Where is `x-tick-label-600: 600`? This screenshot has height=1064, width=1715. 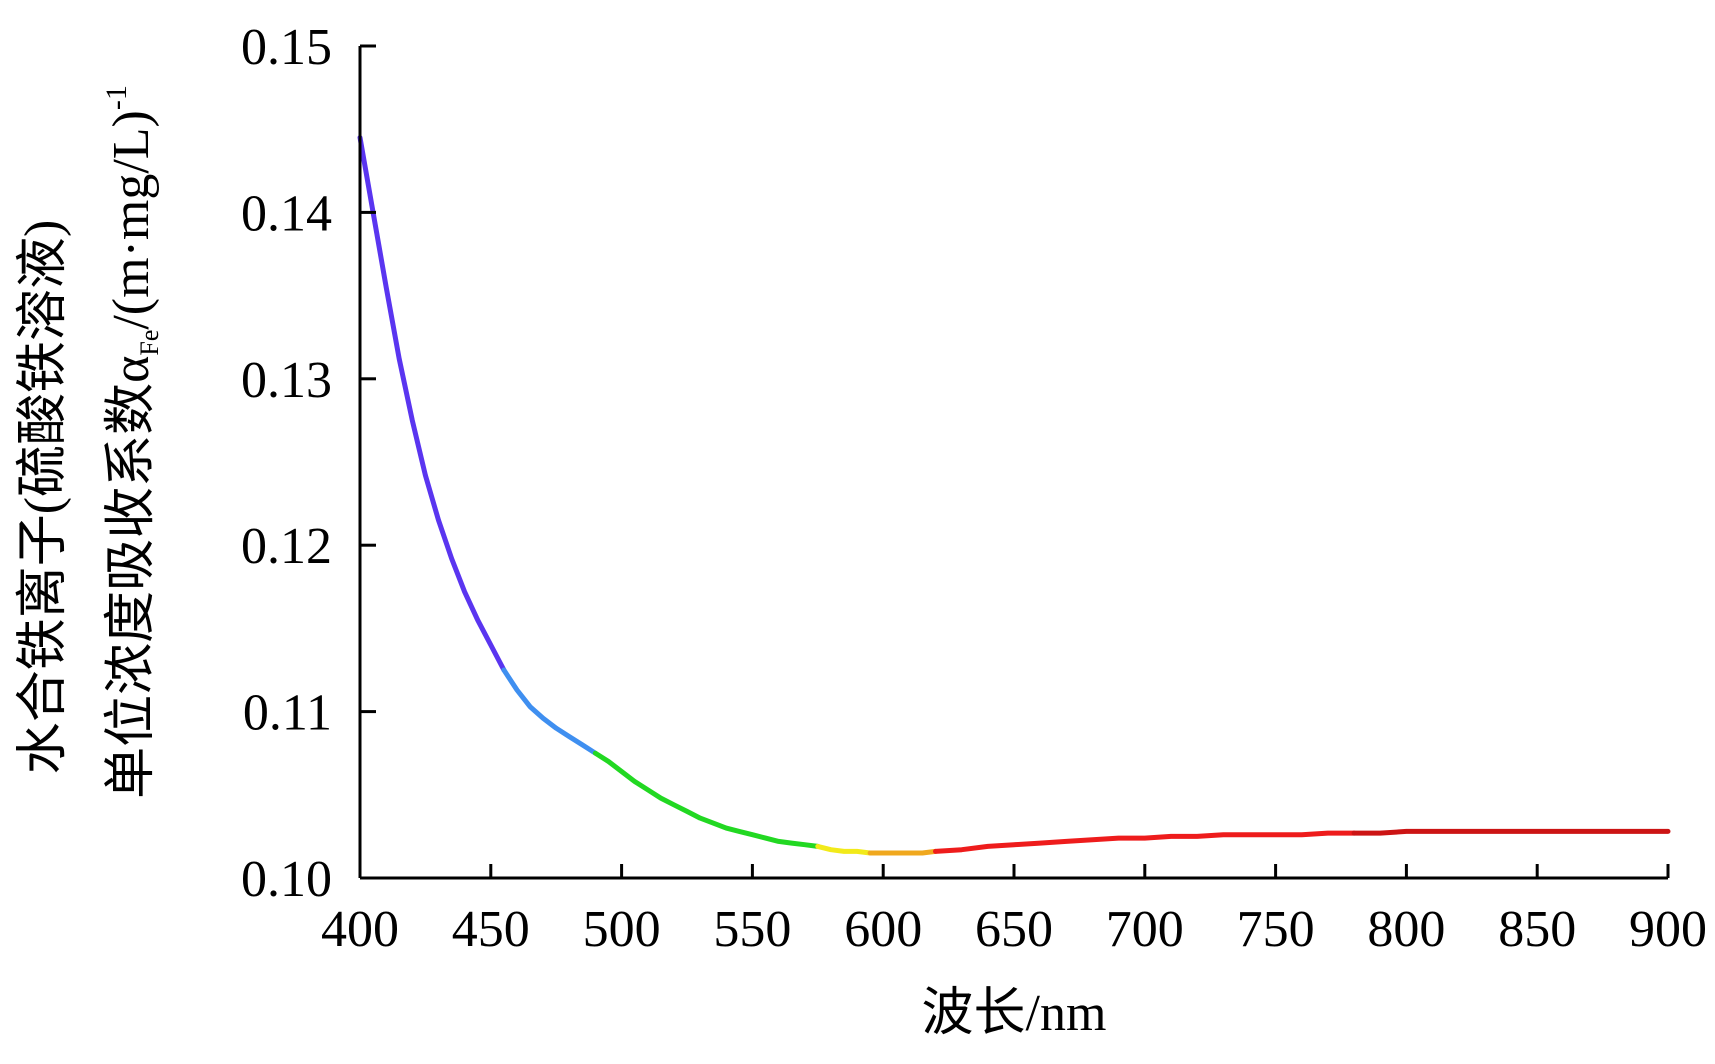
x-tick-label-600: 600 is located at coordinates (883, 929).